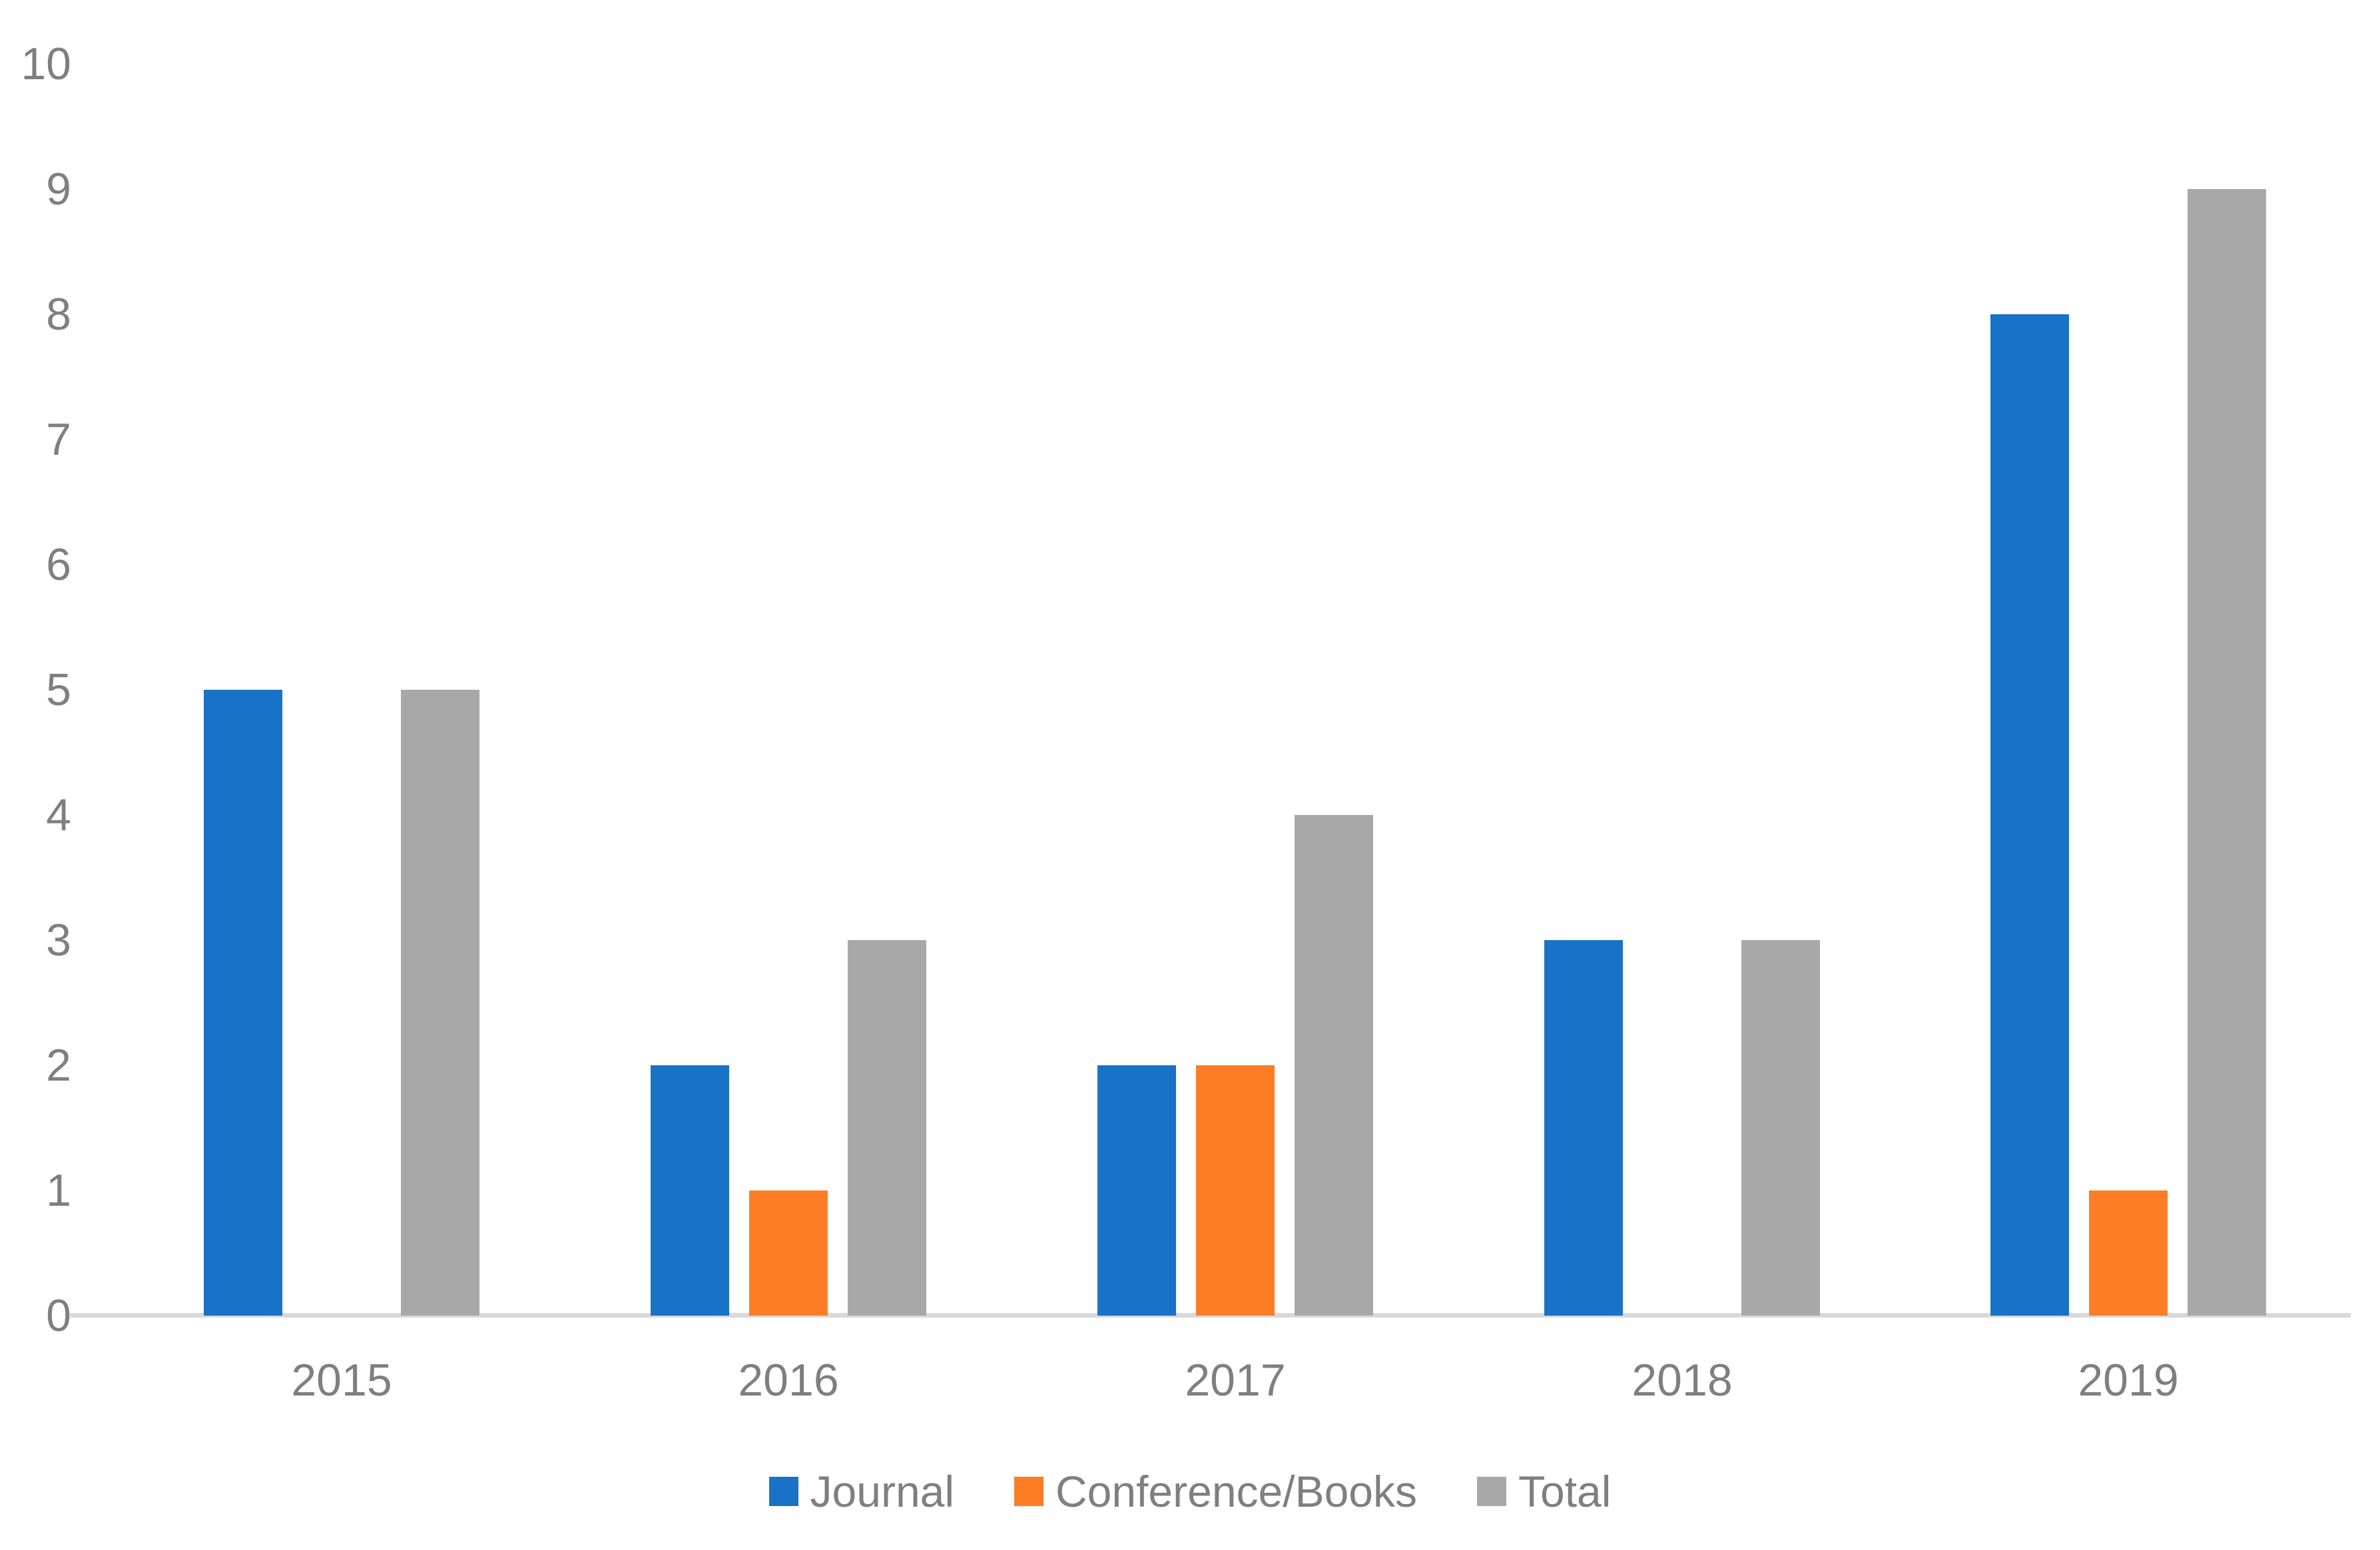 Image resolution: width=2380 pixels, height=1550 pixels. Describe the element at coordinates (58, 564) in the screenshot. I see `y-tick-label-6: 6` at that location.